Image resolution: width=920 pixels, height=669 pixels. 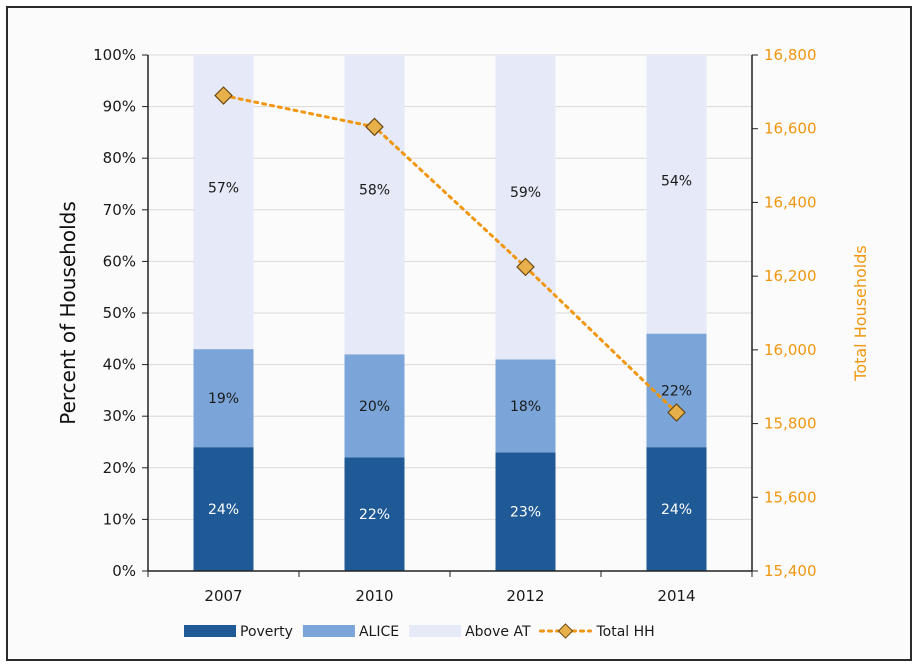 What do you see at coordinates (119, 313) in the screenshot?
I see `y-tick-label: 50%` at bounding box center [119, 313].